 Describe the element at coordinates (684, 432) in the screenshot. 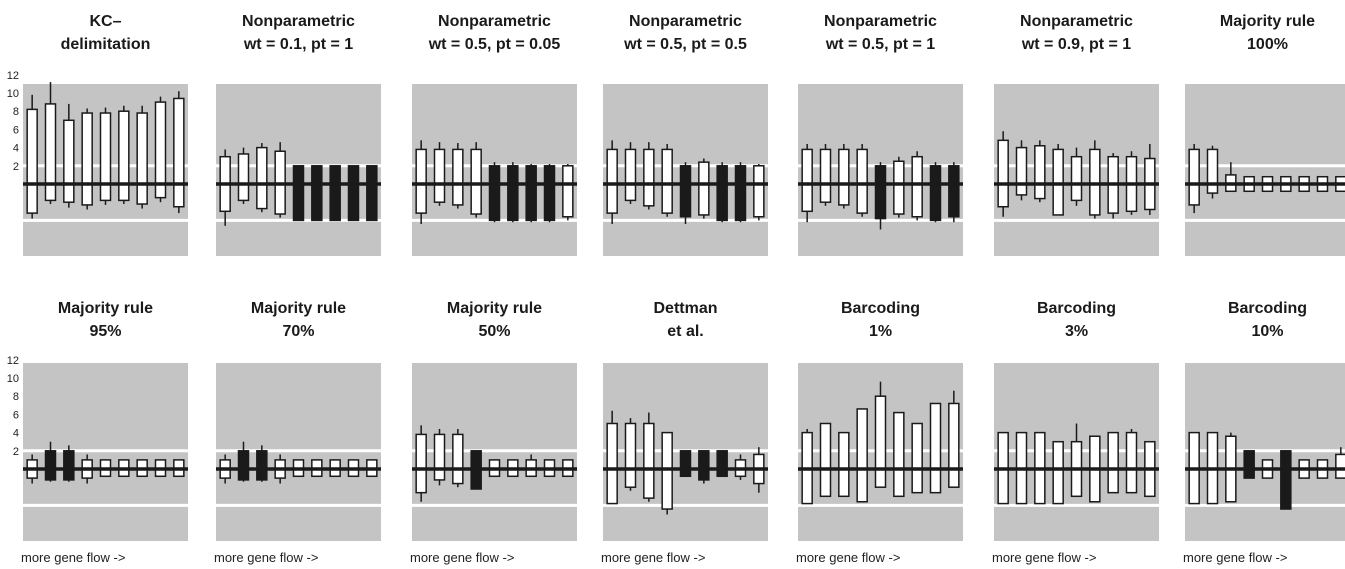

I see `chart-panel: Dettman et al. more gene flow ->` at that location.